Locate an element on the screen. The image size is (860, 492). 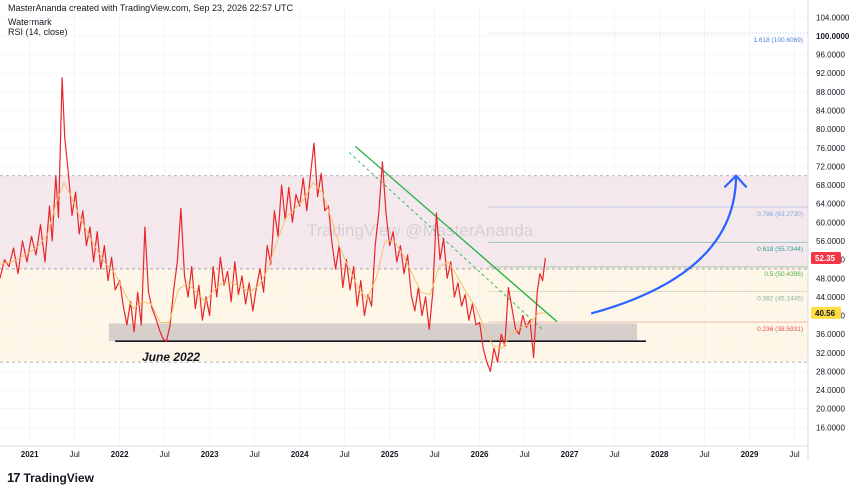
x-tick-label: 2029 is located at coordinates (750, 454).